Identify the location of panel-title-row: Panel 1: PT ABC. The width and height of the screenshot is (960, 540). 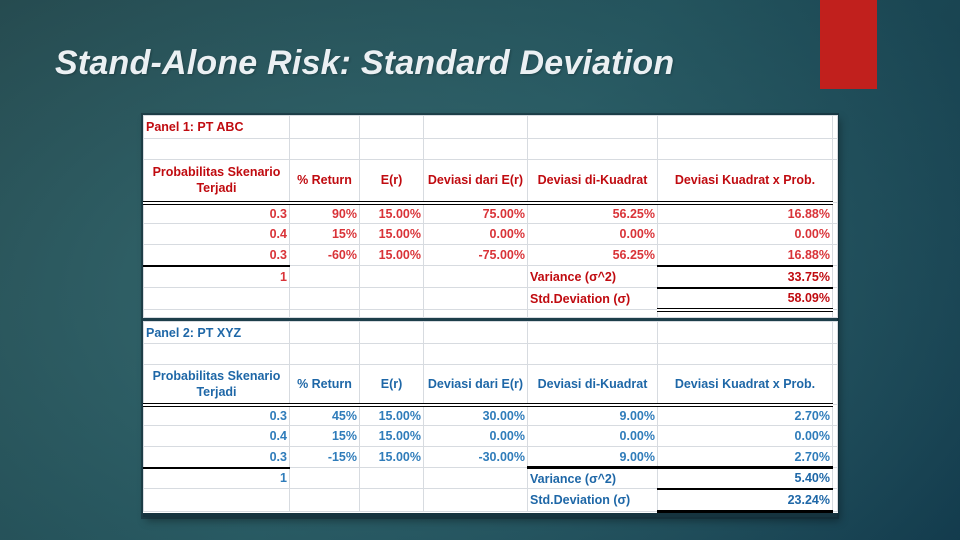
(490, 127).